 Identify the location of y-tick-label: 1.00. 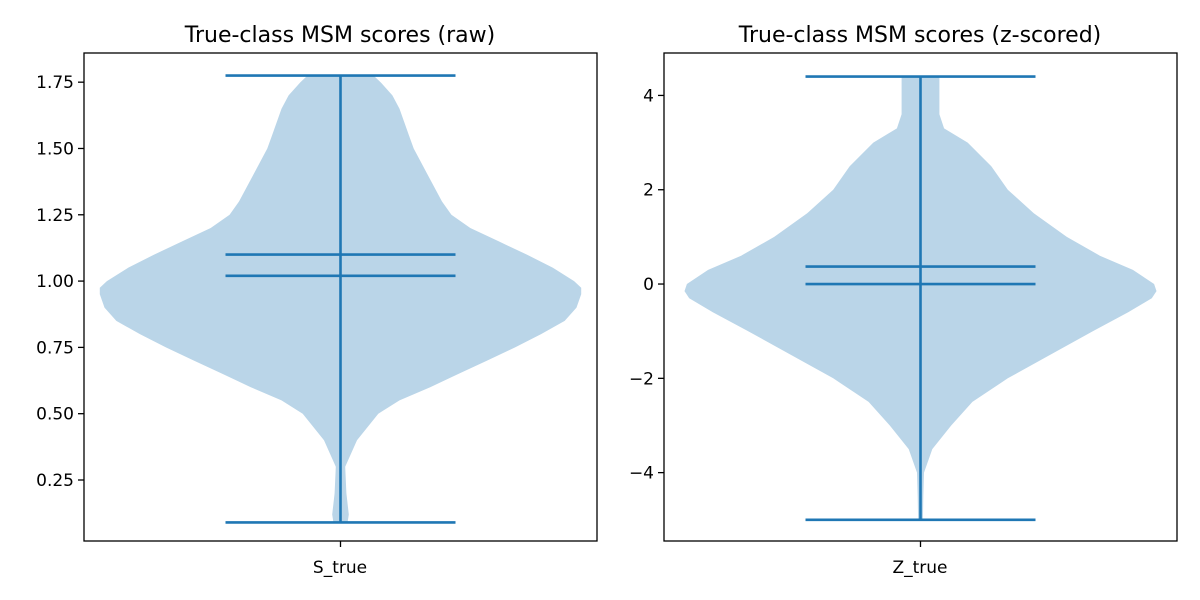
(55, 282).